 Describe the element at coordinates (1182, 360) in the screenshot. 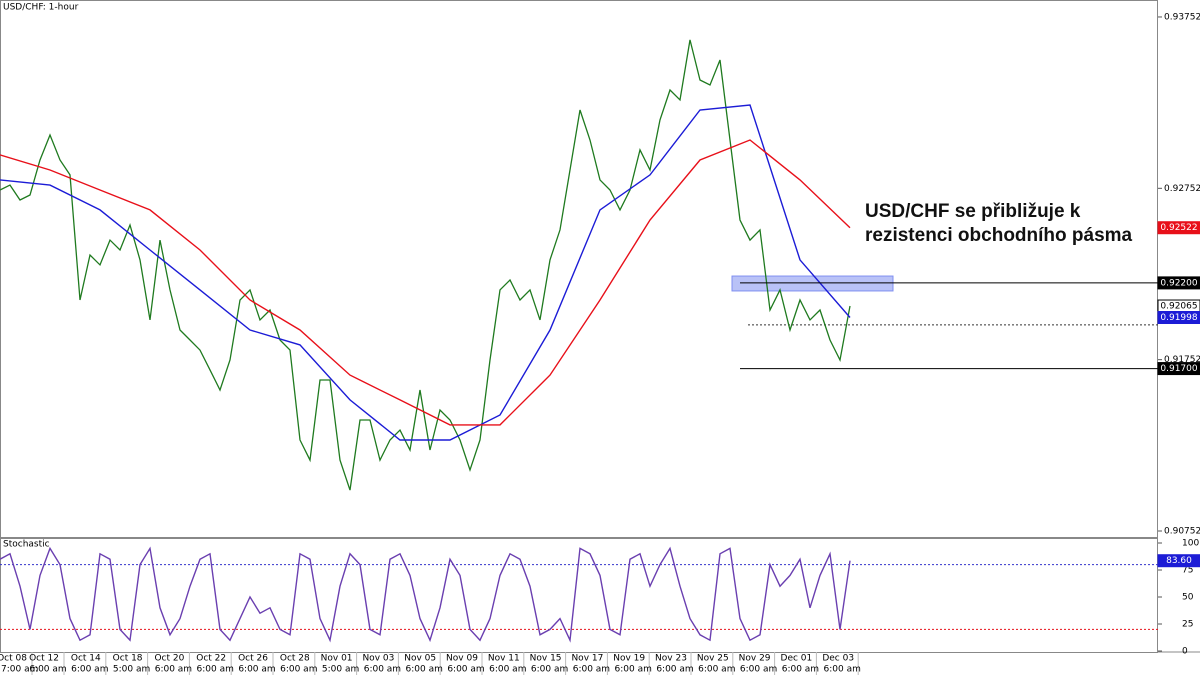

I see `y-tick-label: 0.91752` at that location.